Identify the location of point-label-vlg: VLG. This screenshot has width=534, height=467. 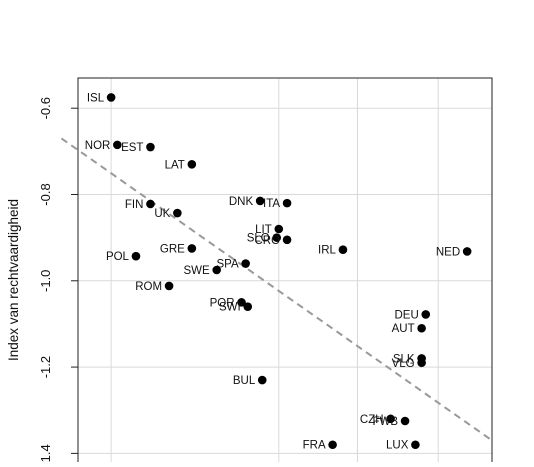
(403, 364).